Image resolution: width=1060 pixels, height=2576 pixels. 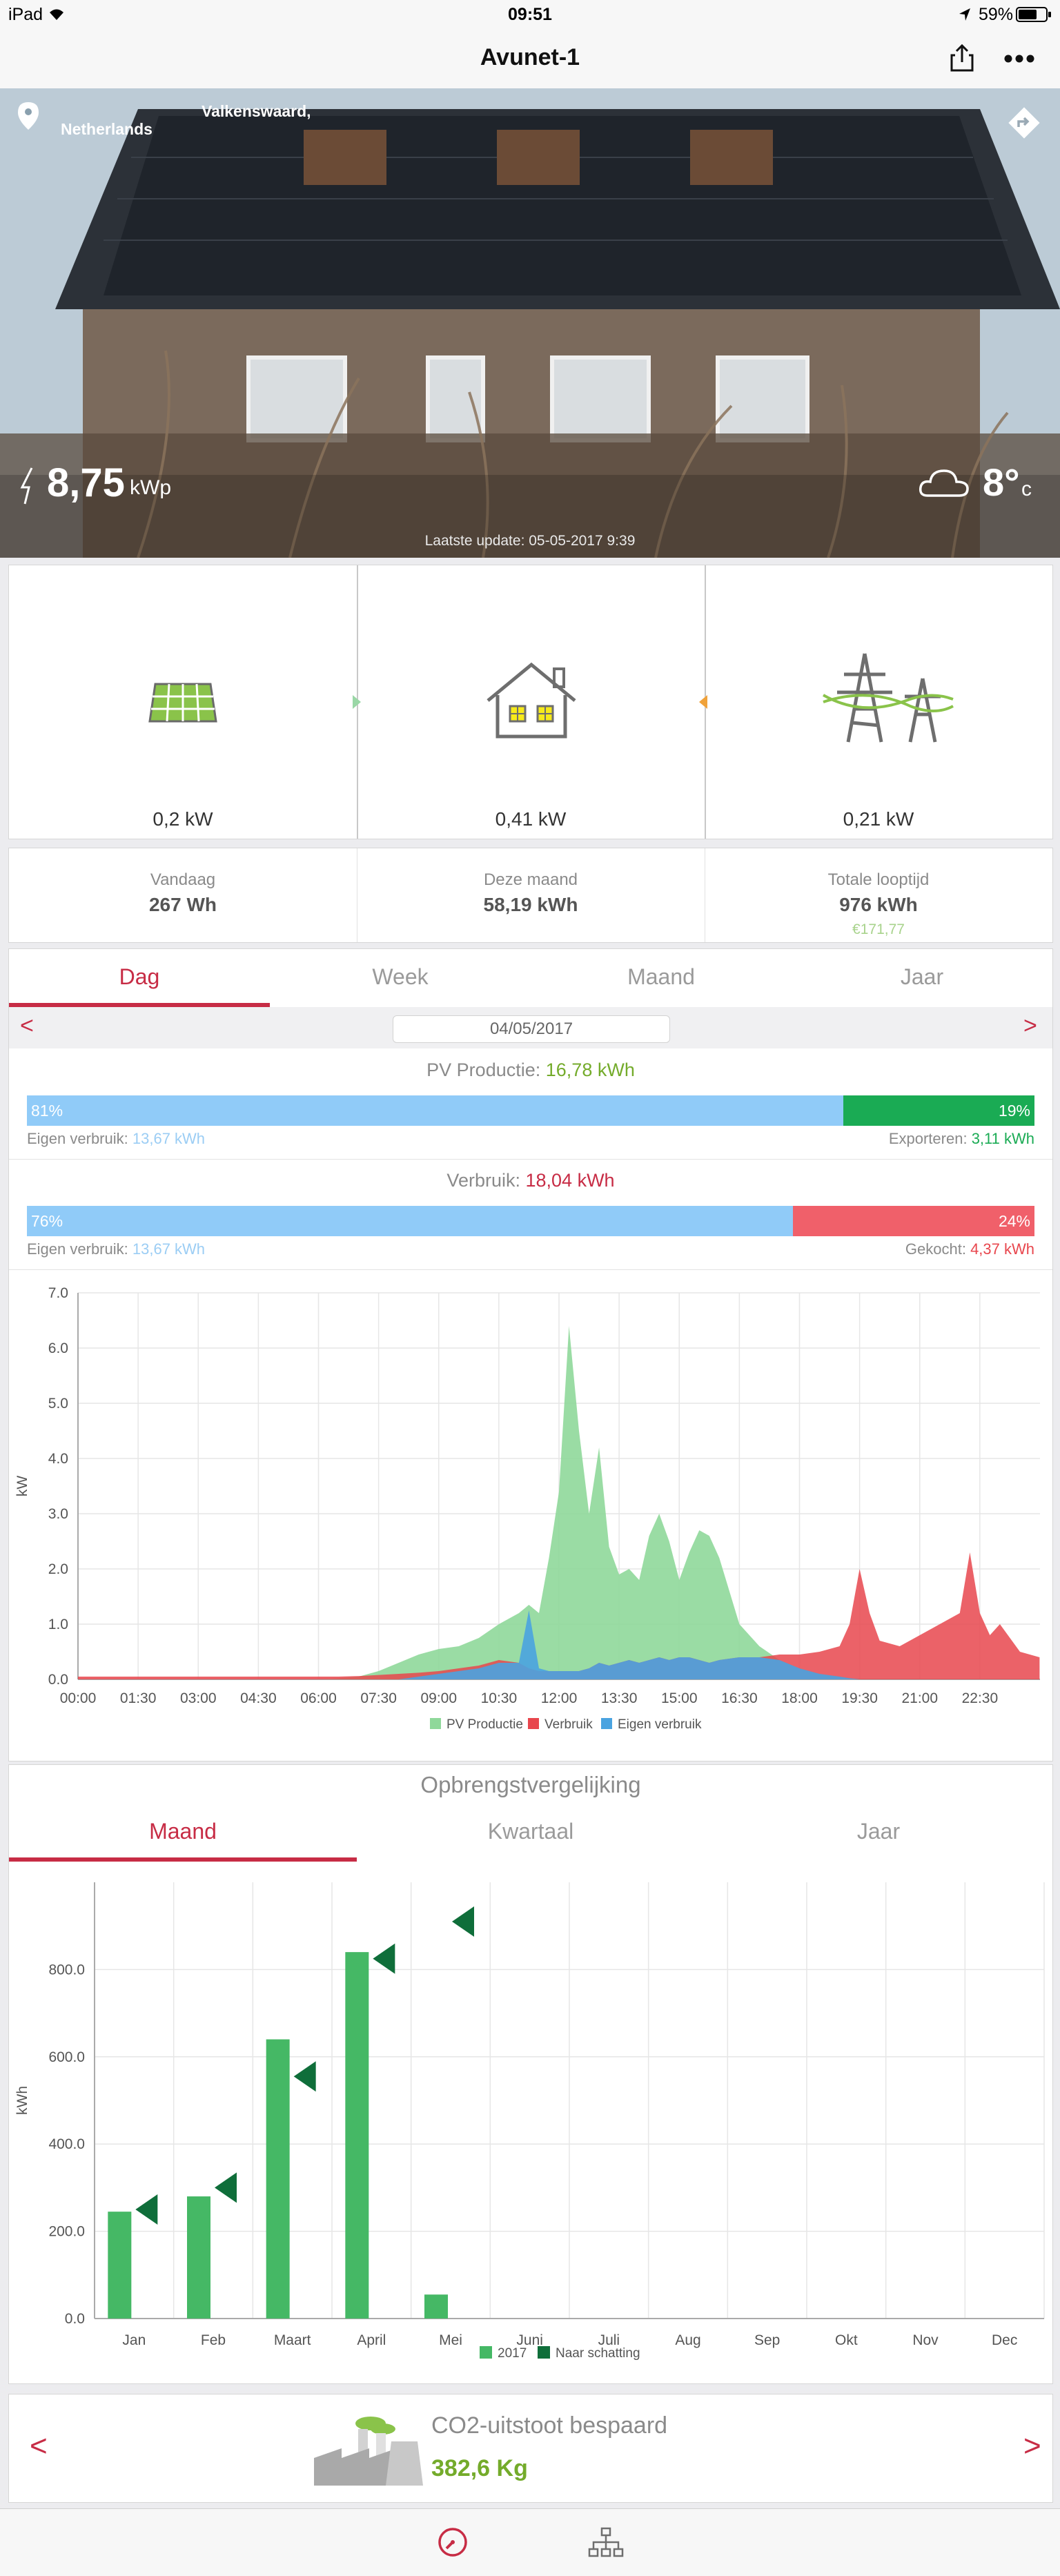 I want to click on y-tick-label: 6.0, so click(x=58, y=1348).